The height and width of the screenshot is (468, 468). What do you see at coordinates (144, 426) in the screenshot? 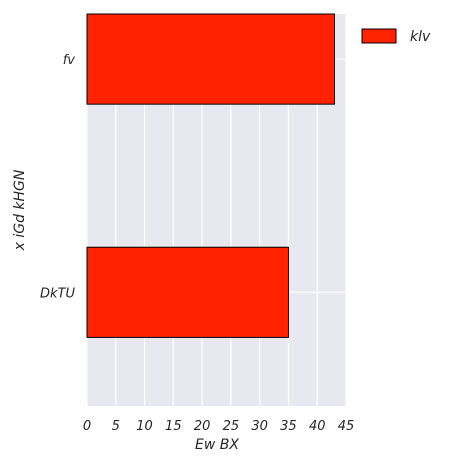
I see `x-tick-label: 10` at bounding box center [144, 426].